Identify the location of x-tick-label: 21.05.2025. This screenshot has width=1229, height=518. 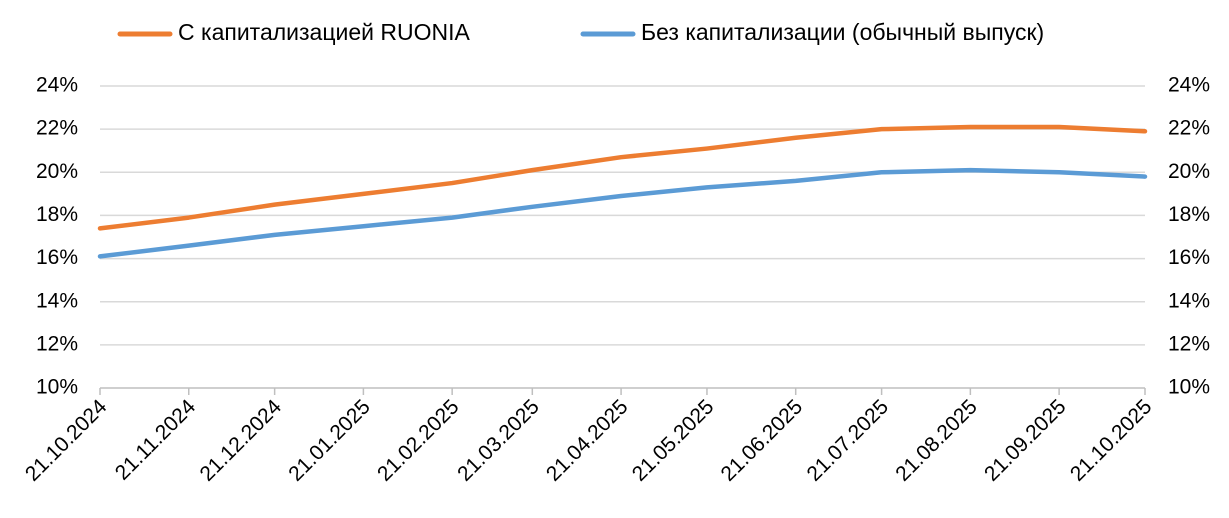
(673, 440).